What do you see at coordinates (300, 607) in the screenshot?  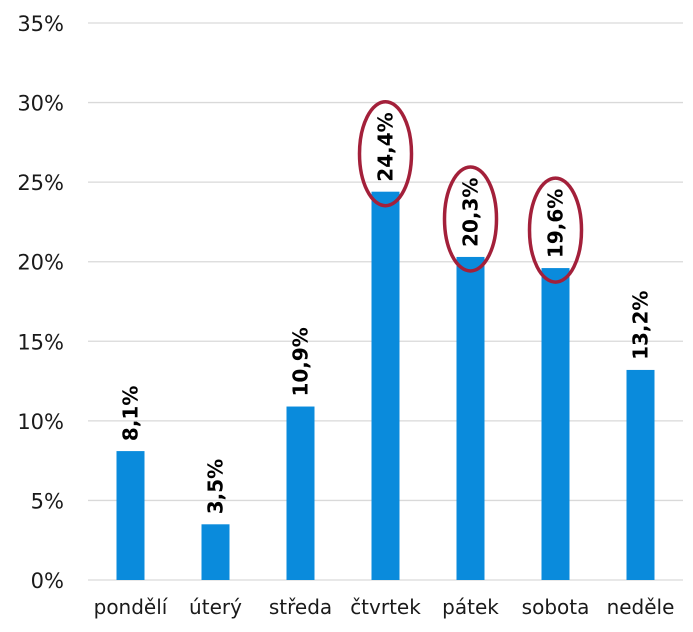 I see `x-category-label: středa` at bounding box center [300, 607].